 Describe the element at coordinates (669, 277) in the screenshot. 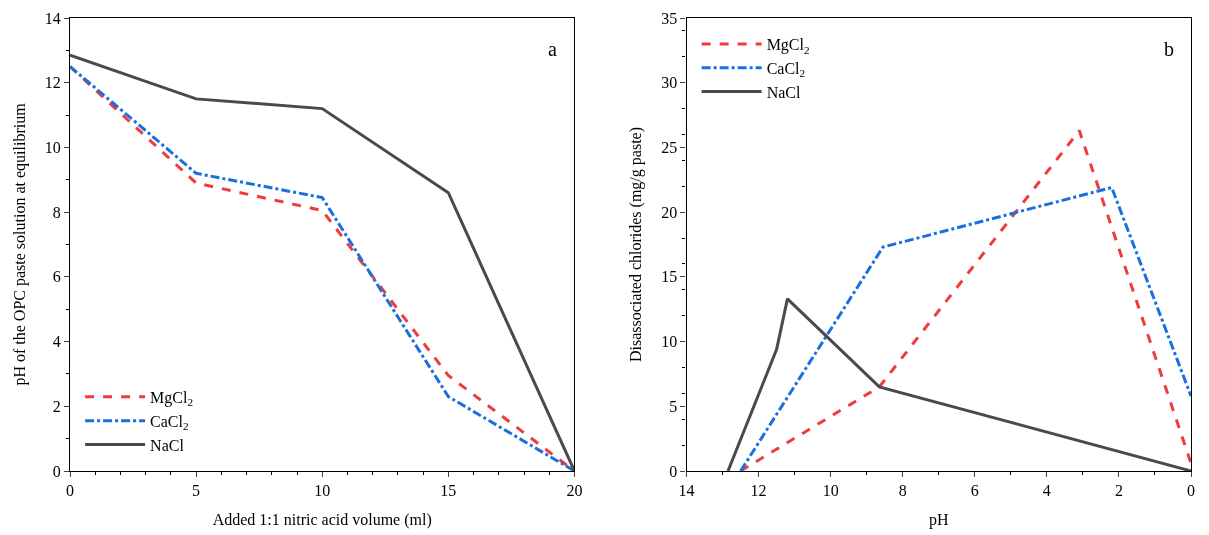

I see `y-tick-label: 15` at that location.